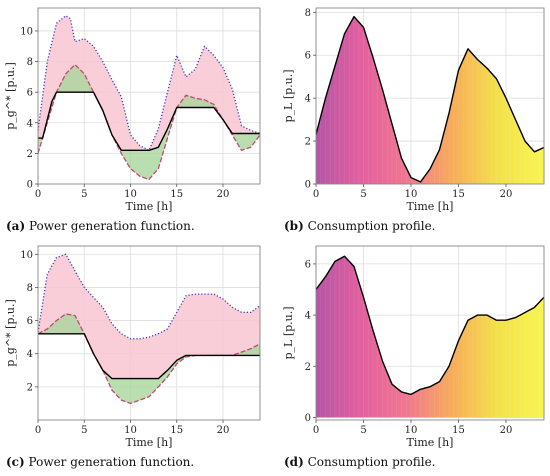 The image size is (550, 476). What do you see at coordinates (294, 226) in the screenshot?
I see `caption-b-tag: (b)` at bounding box center [294, 226].